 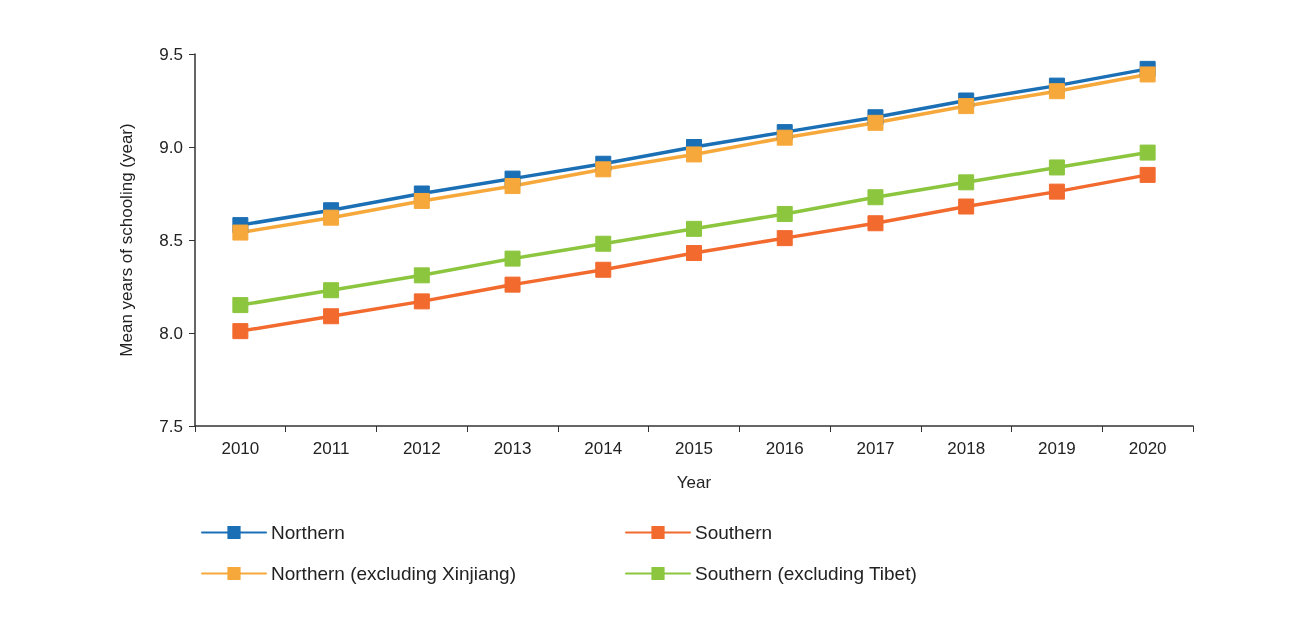 What do you see at coordinates (512, 448) in the screenshot?
I see `x-tick-label: 2013` at bounding box center [512, 448].